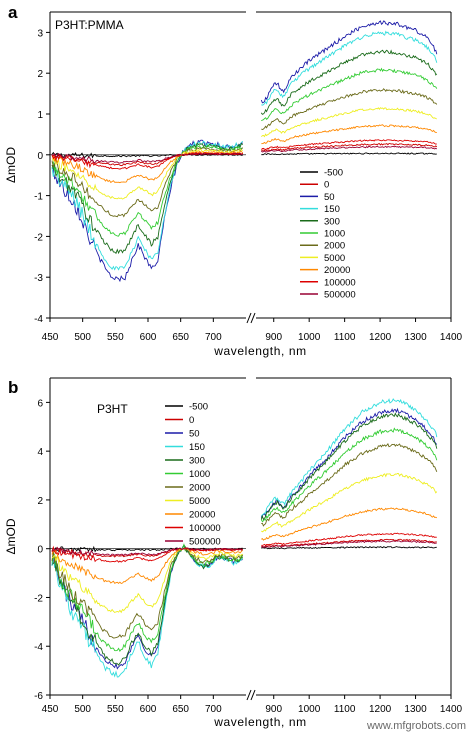 The image size is (472, 738). What do you see at coordinates (40, 33) in the screenshot?
I see `y-tick-label: 3` at bounding box center [40, 33].